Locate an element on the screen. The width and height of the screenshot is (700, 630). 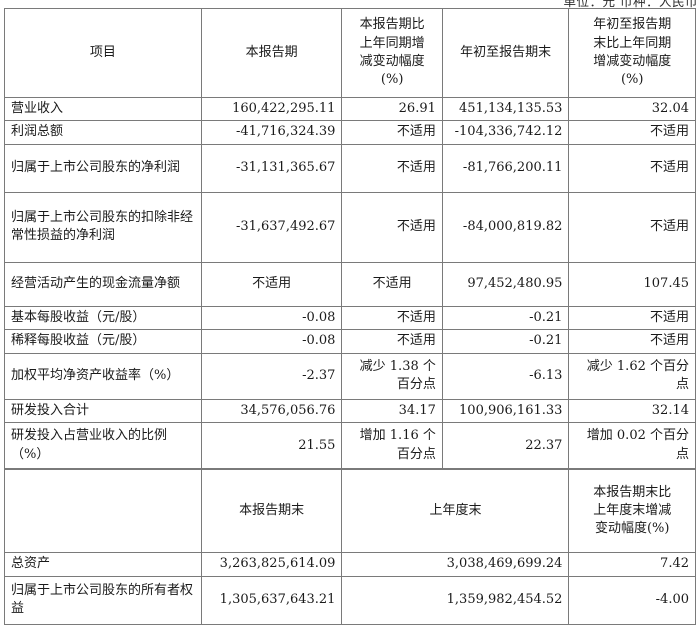
balance-header-change: 本报告期末比 上年度末增减 变动幅度(%) is located at coordinates (632, 511).